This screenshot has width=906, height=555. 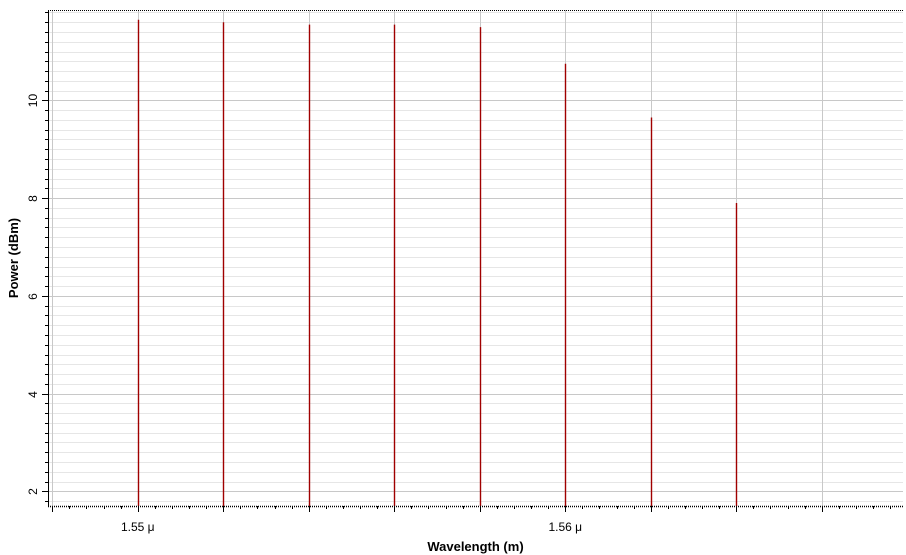 I want to click on y-tick-label: 4, so click(x=33, y=394).